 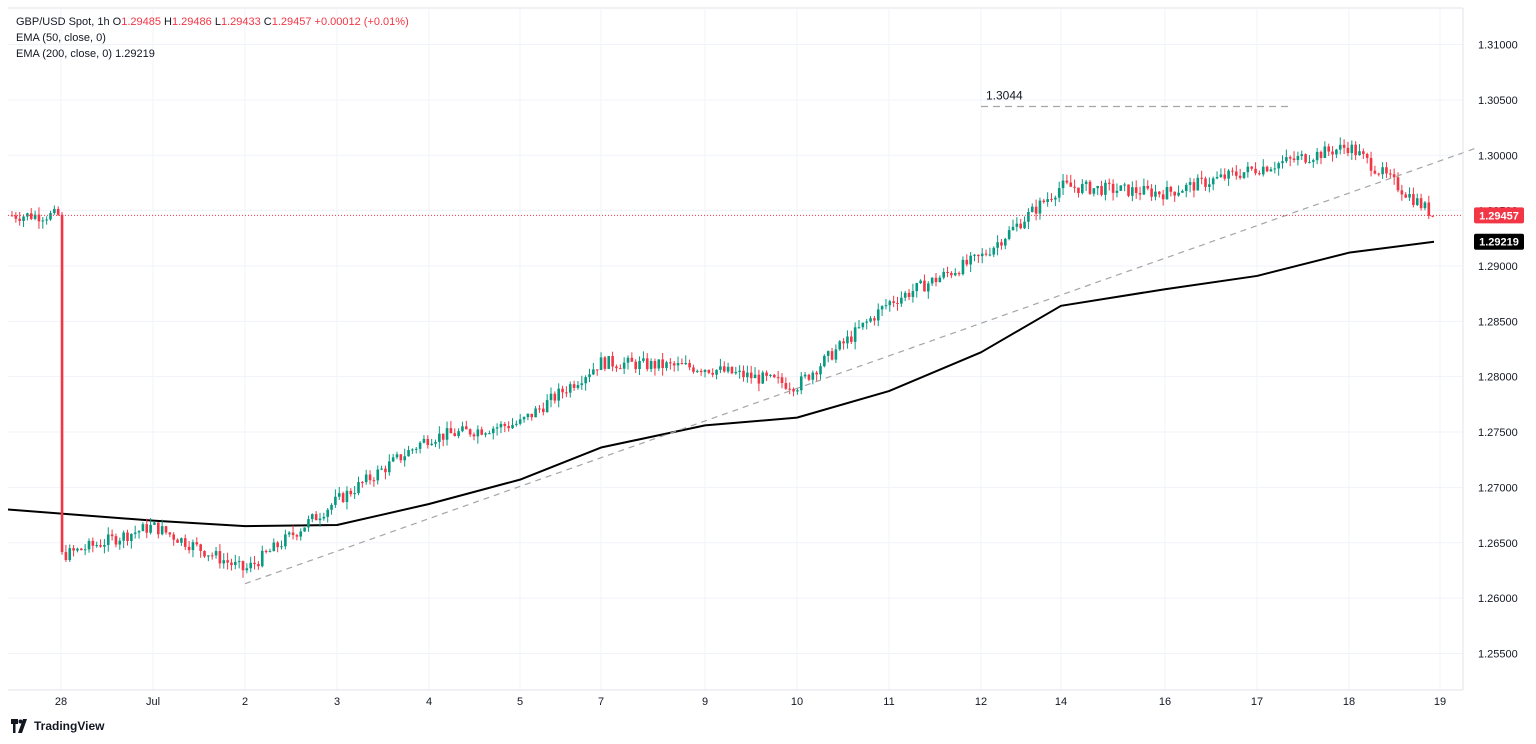 I want to click on y-tick-label: 1.27000, so click(x=1498, y=488).